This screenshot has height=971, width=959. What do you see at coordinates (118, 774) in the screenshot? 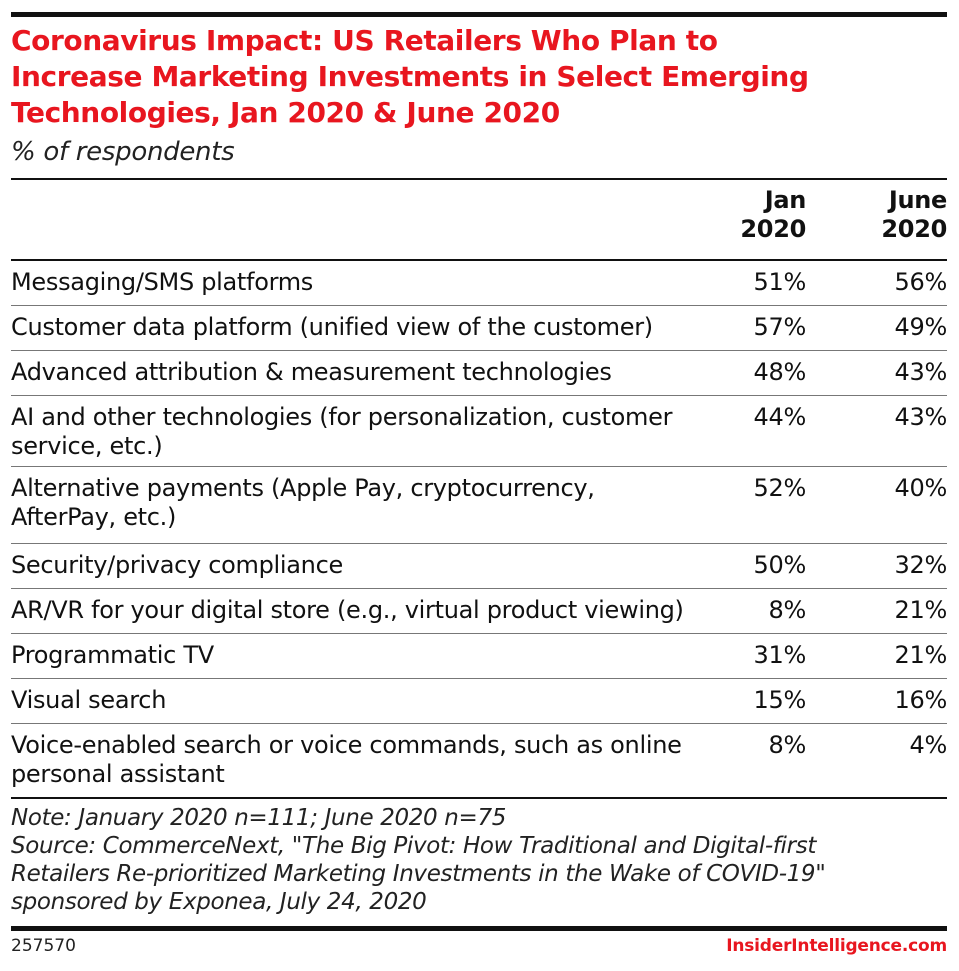
I see `row-label-line: personal assistant` at bounding box center [118, 774].